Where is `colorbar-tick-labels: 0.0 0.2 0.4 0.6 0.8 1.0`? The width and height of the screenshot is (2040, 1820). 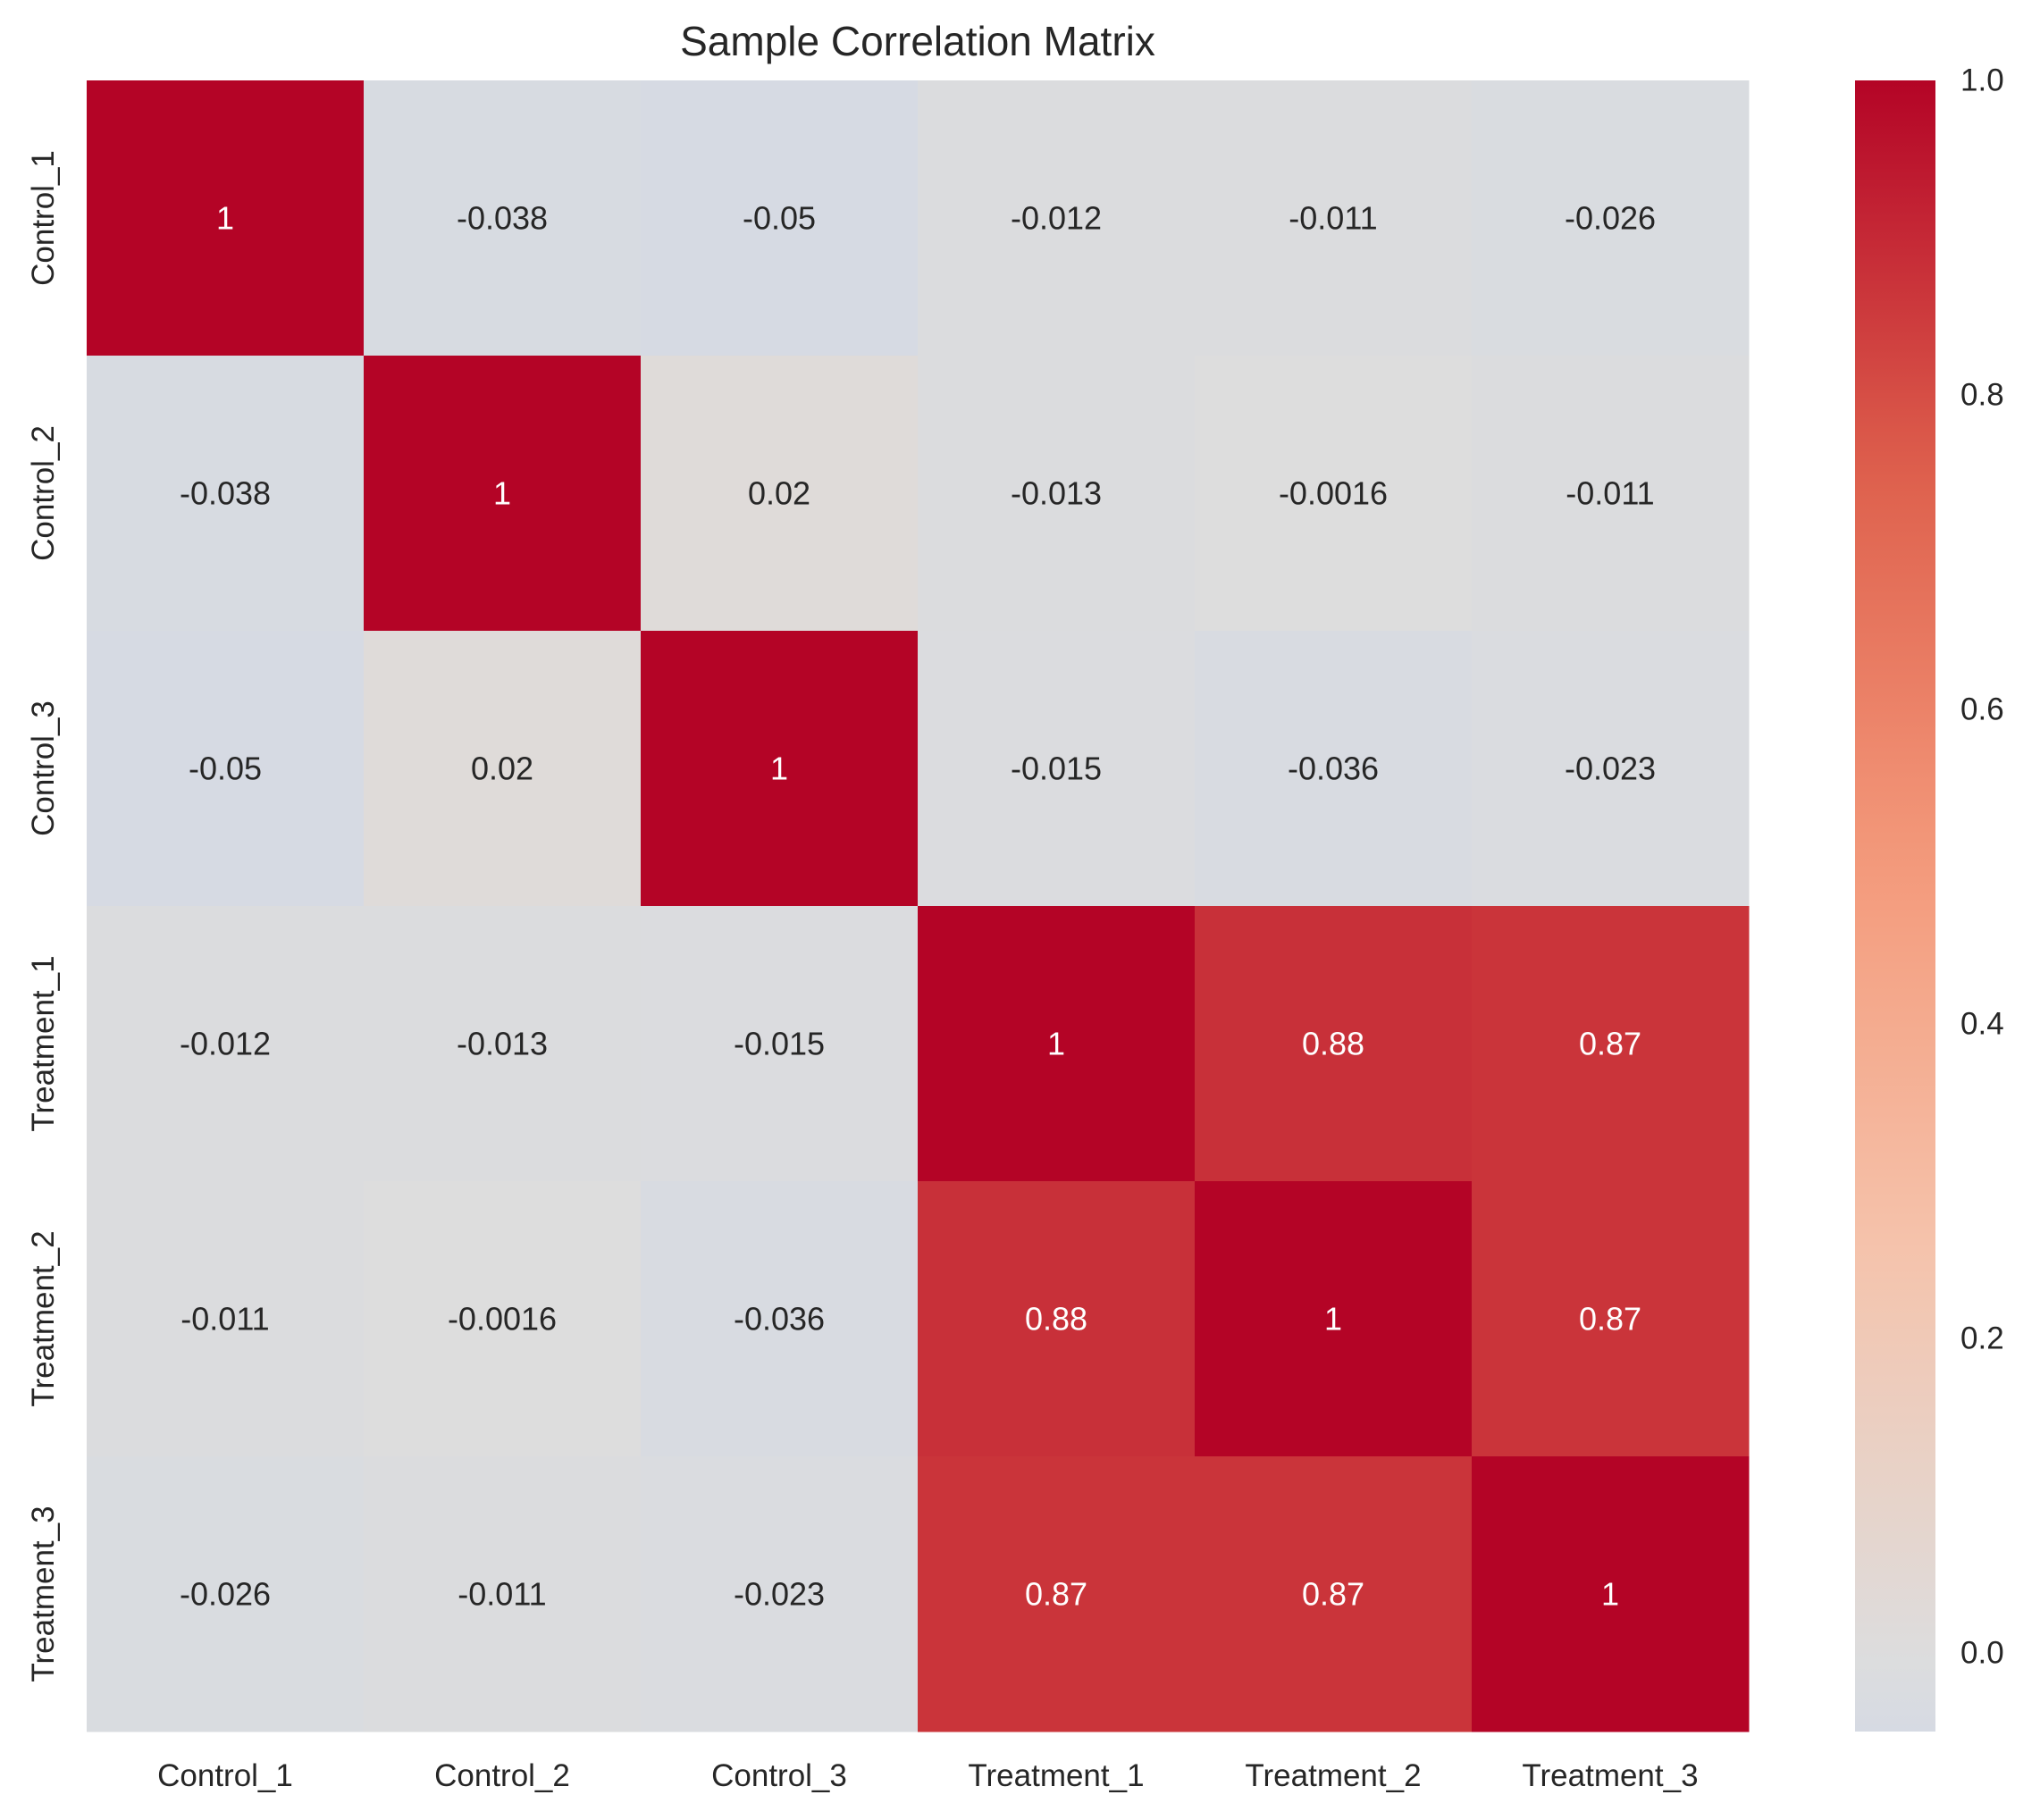 colorbar-tick-labels: 0.0 0.2 0.4 0.6 0.8 1.0 is located at coordinates (1982, 867).